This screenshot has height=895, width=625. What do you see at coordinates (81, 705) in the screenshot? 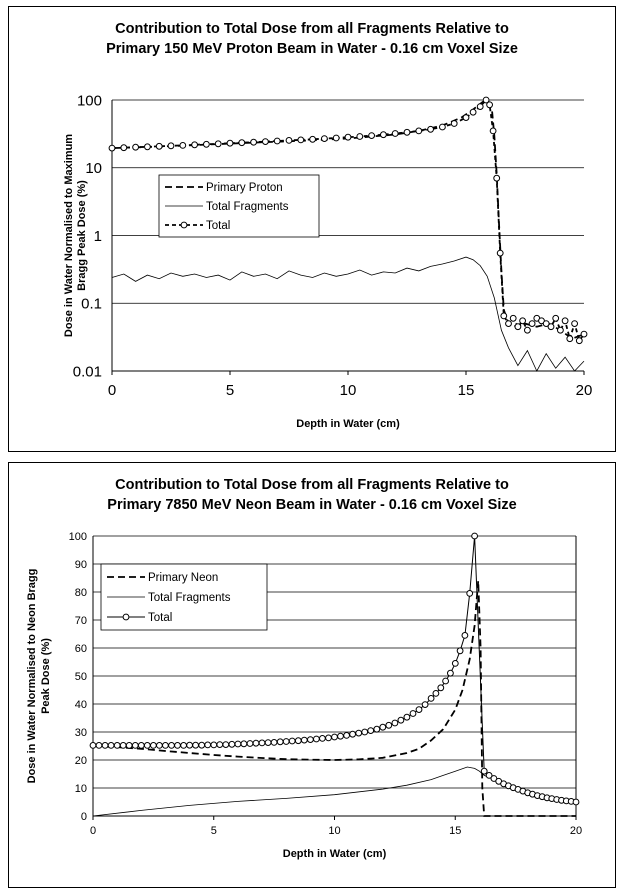
I see `y-tick-label: 40` at bounding box center [81, 705].